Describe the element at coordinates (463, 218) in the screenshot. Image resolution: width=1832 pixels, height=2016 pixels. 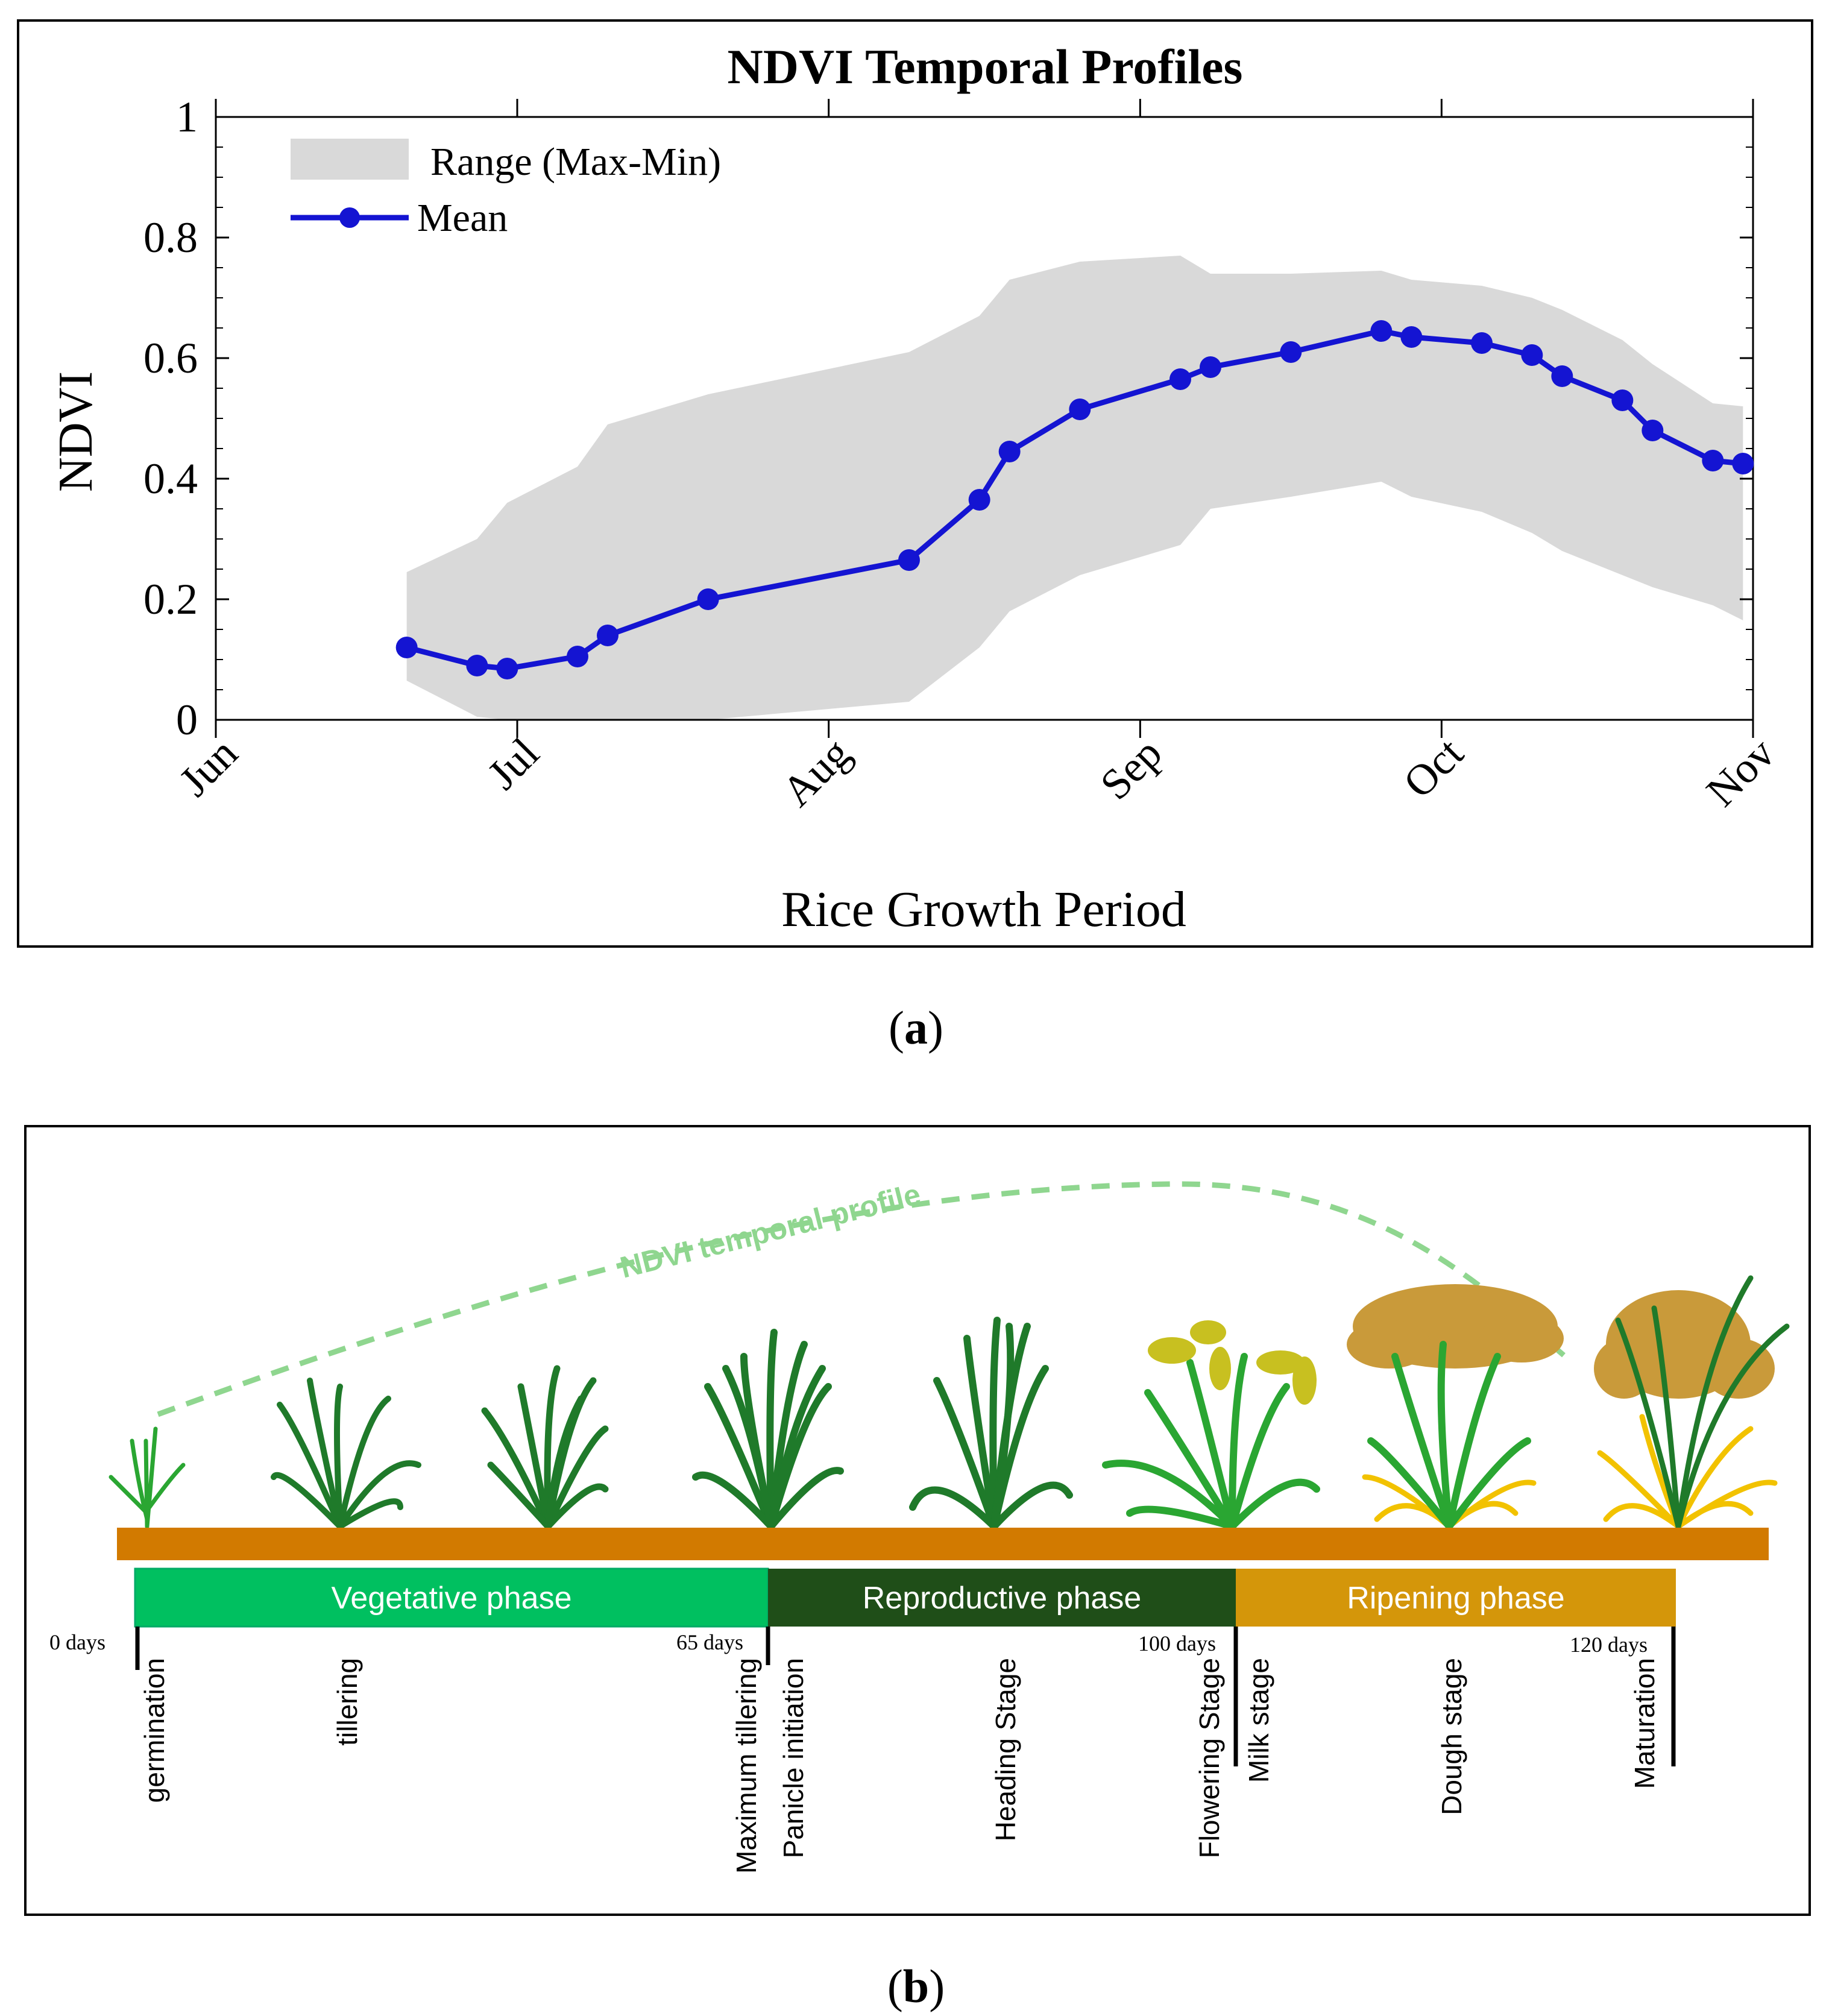
I see `legend-mean-label: Mean` at that location.